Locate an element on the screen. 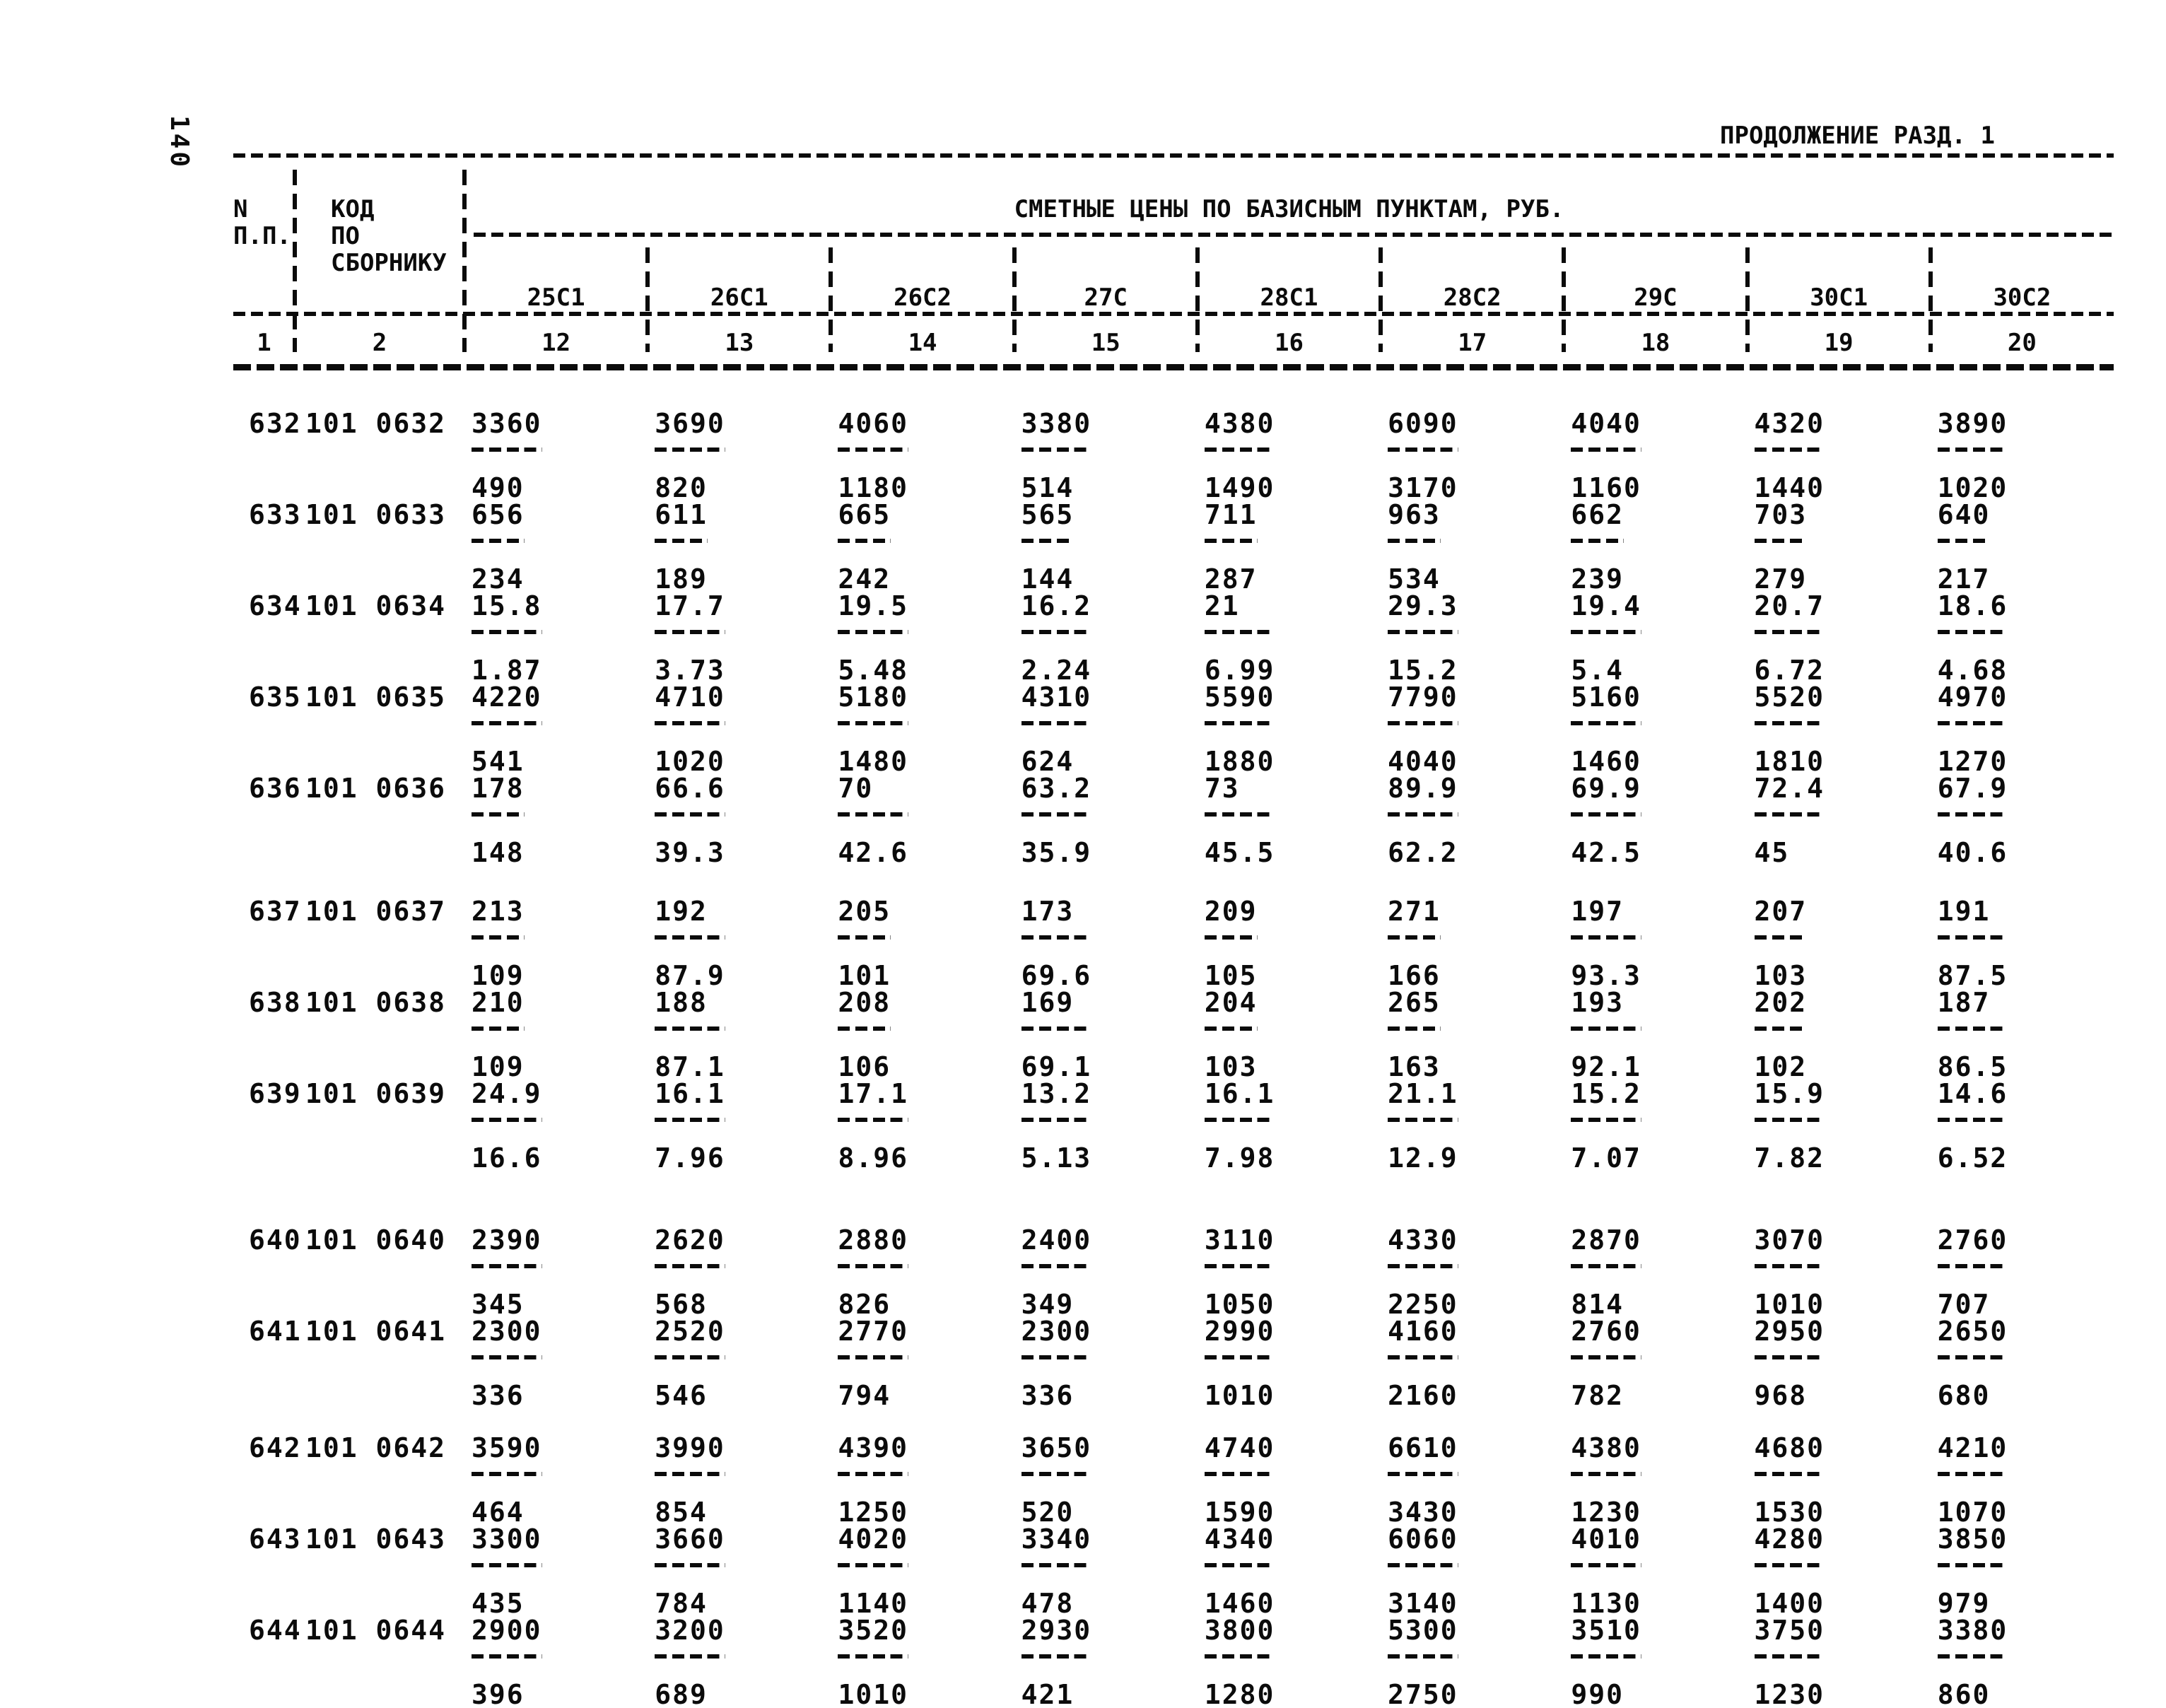 Image resolution: width=2166 pixels, height=1708 pixels. price-value-bottom: 1180 is located at coordinates (873, 487).